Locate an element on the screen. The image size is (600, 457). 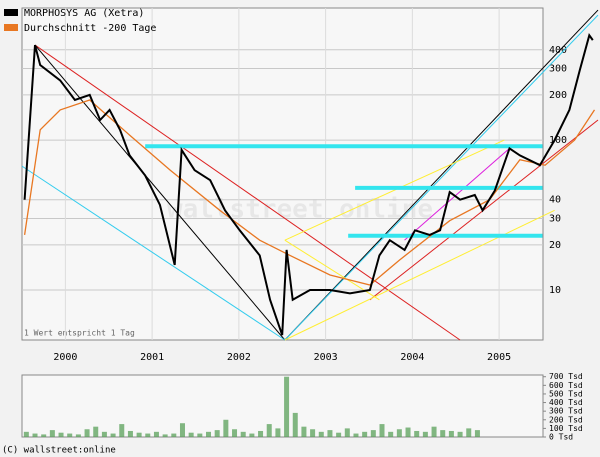
y-tick-label: 300 is located at coordinates (558, 69).